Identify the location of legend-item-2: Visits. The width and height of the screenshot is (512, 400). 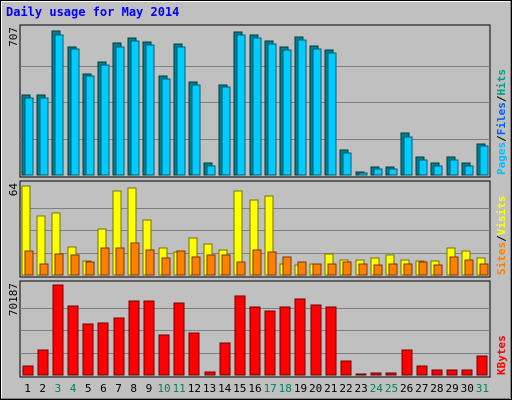
(501, 216).